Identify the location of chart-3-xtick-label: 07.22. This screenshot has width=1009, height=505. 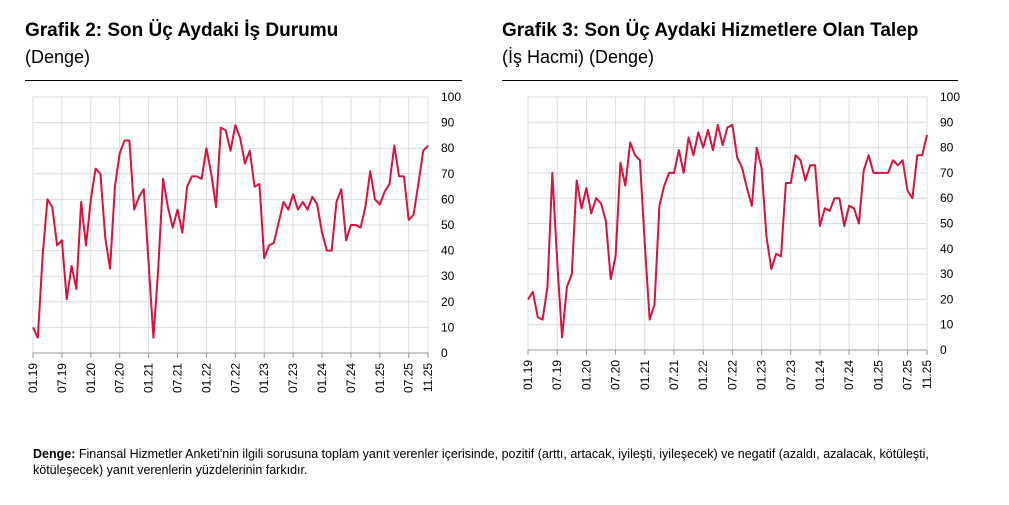
(732, 375).